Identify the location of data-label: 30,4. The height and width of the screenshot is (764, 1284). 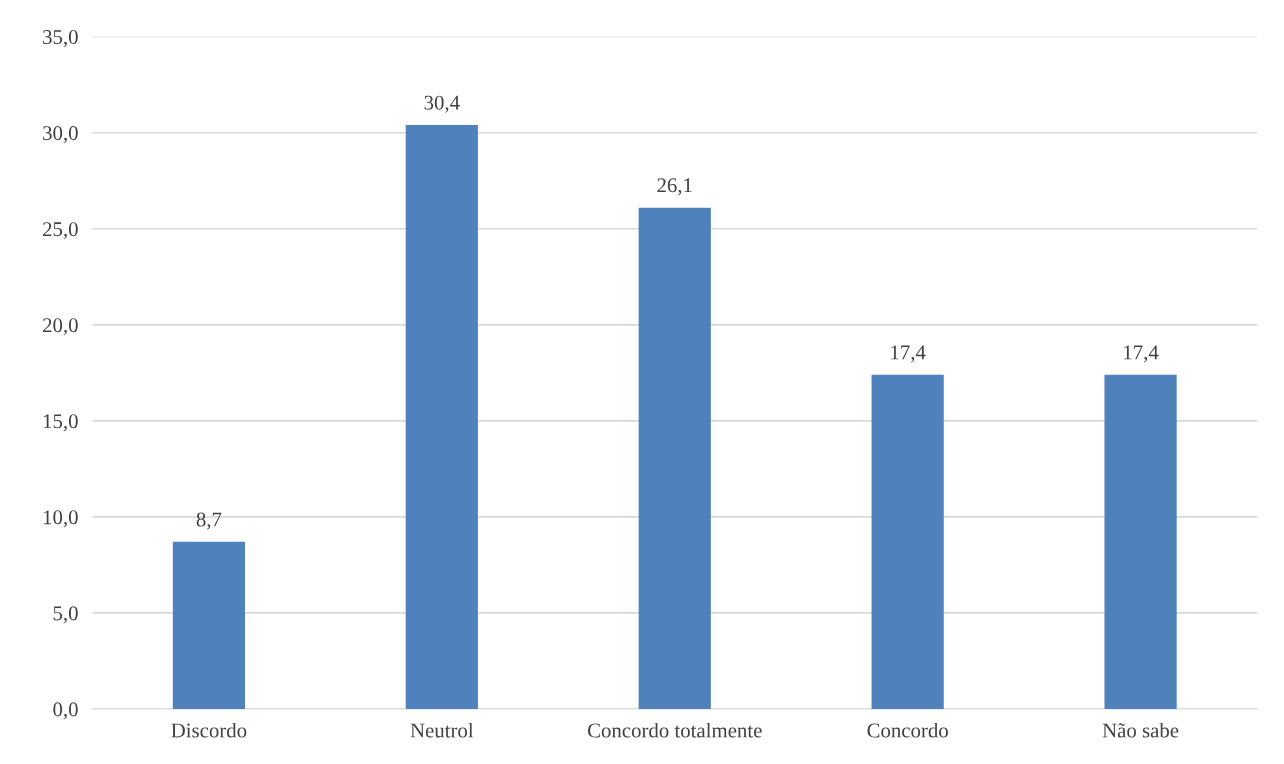
(442, 104).